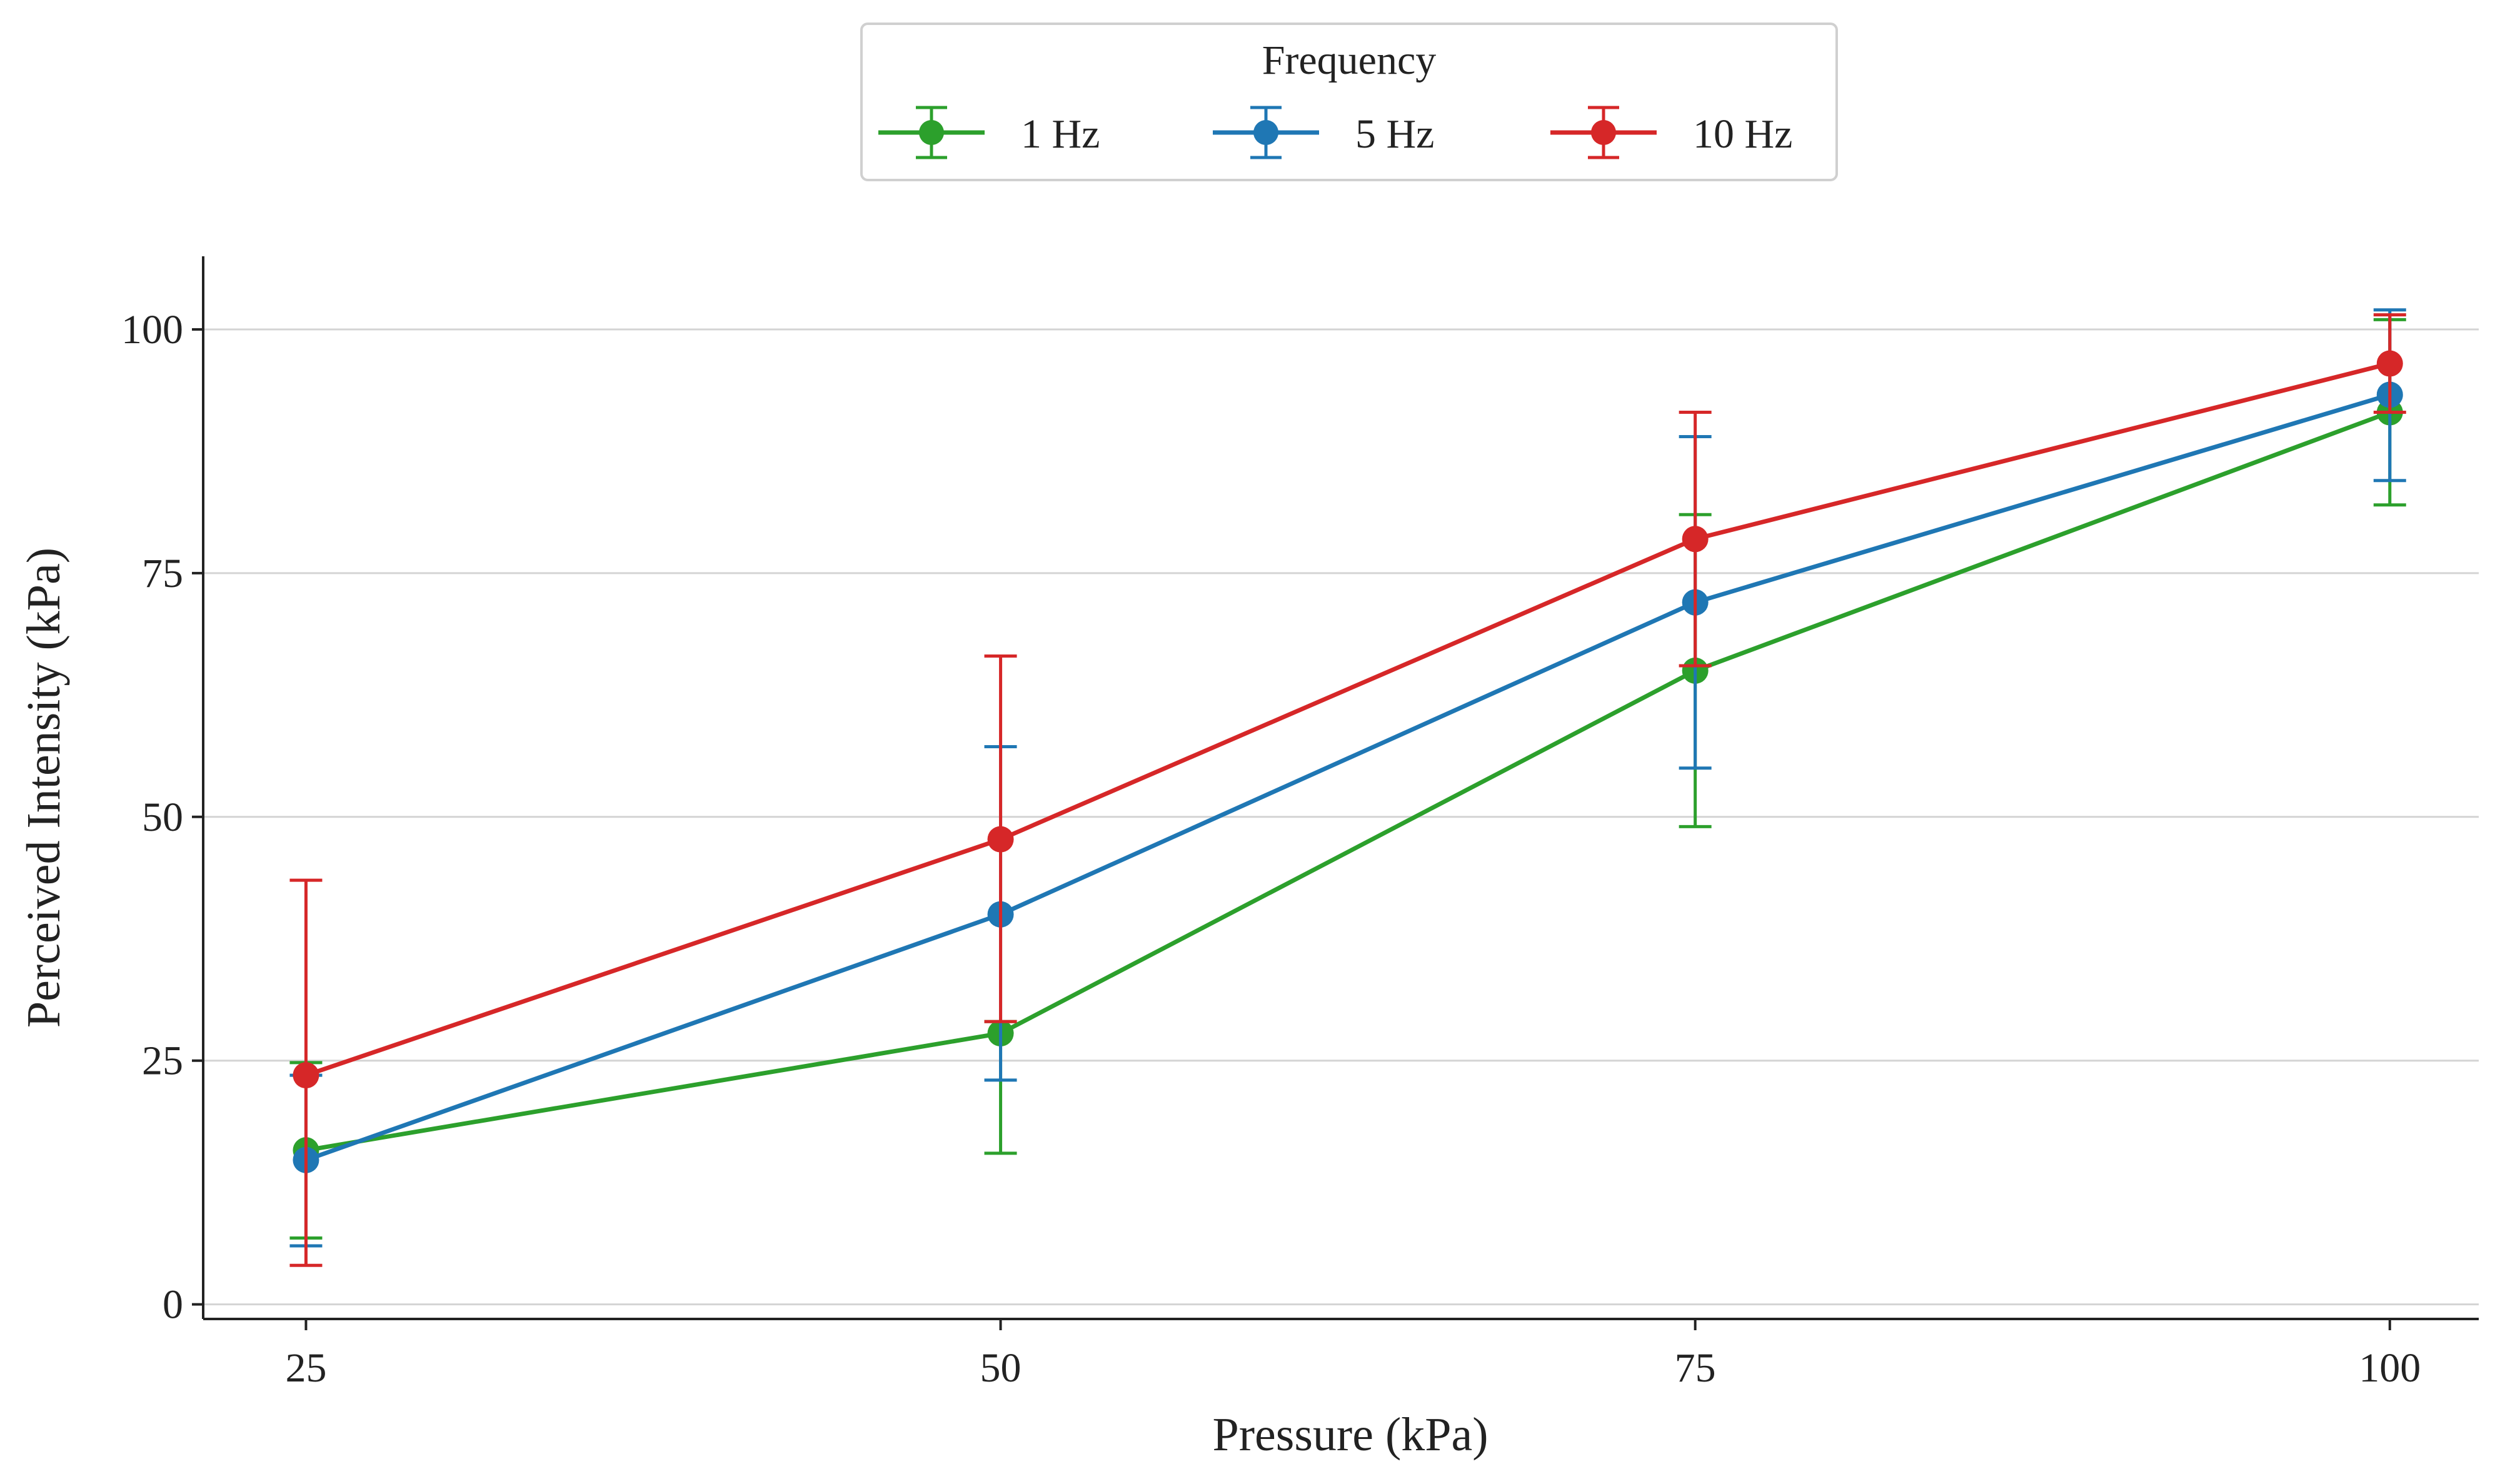 This screenshot has width=2520, height=1464. I want to click on y-tick-label: 100, so click(152, 330).